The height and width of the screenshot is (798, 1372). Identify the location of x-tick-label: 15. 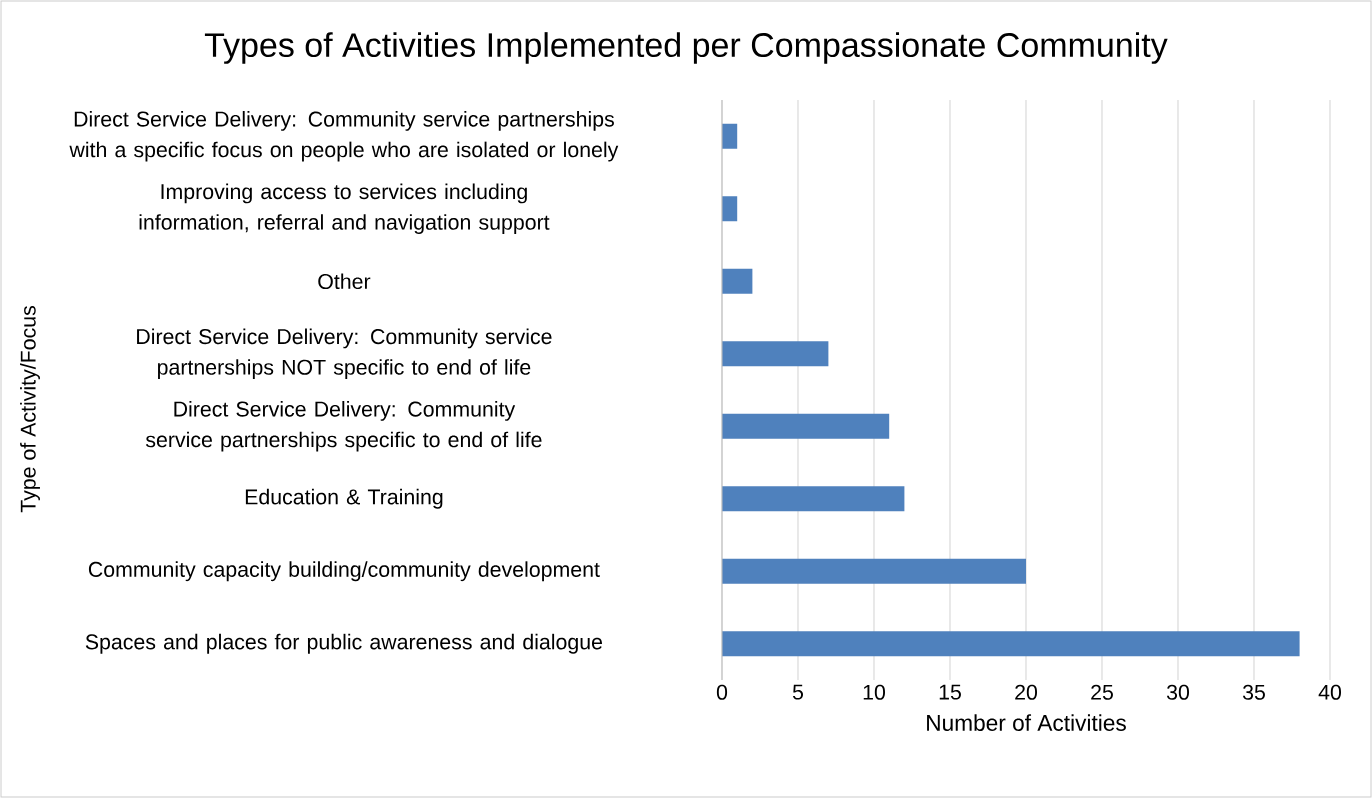
(950, 692).